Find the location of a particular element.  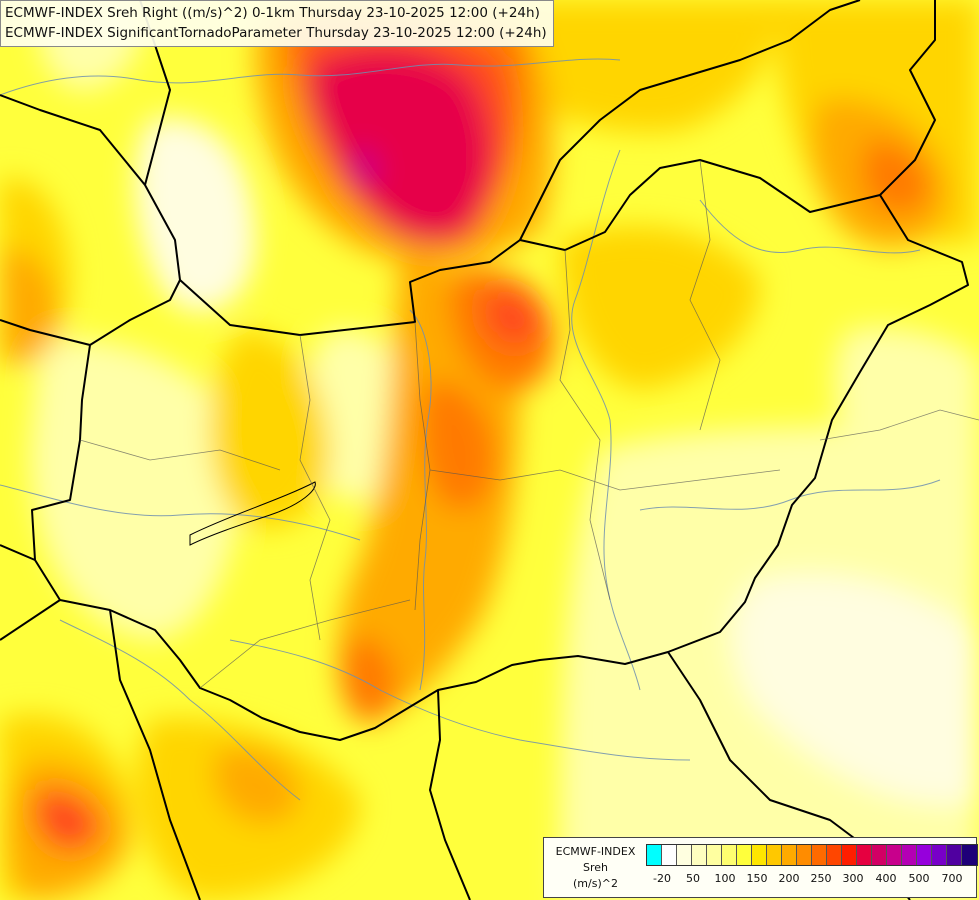

legend-tick-label: 700 is located at coordinates (952, 878).